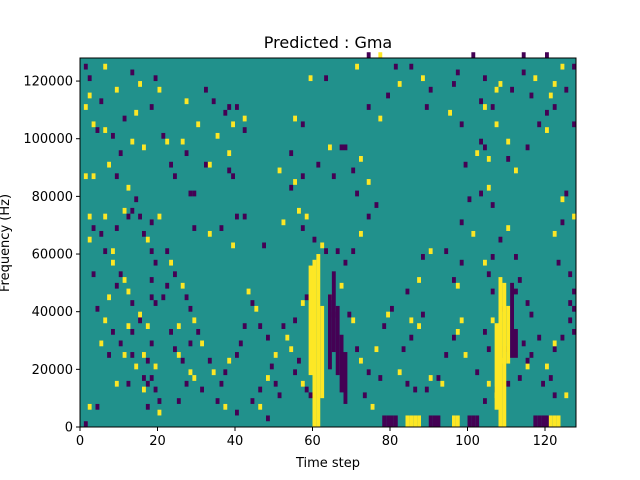 This screenshot has height=480, width=640. I want to click on x-tick-label: 100, so click(467, 441).